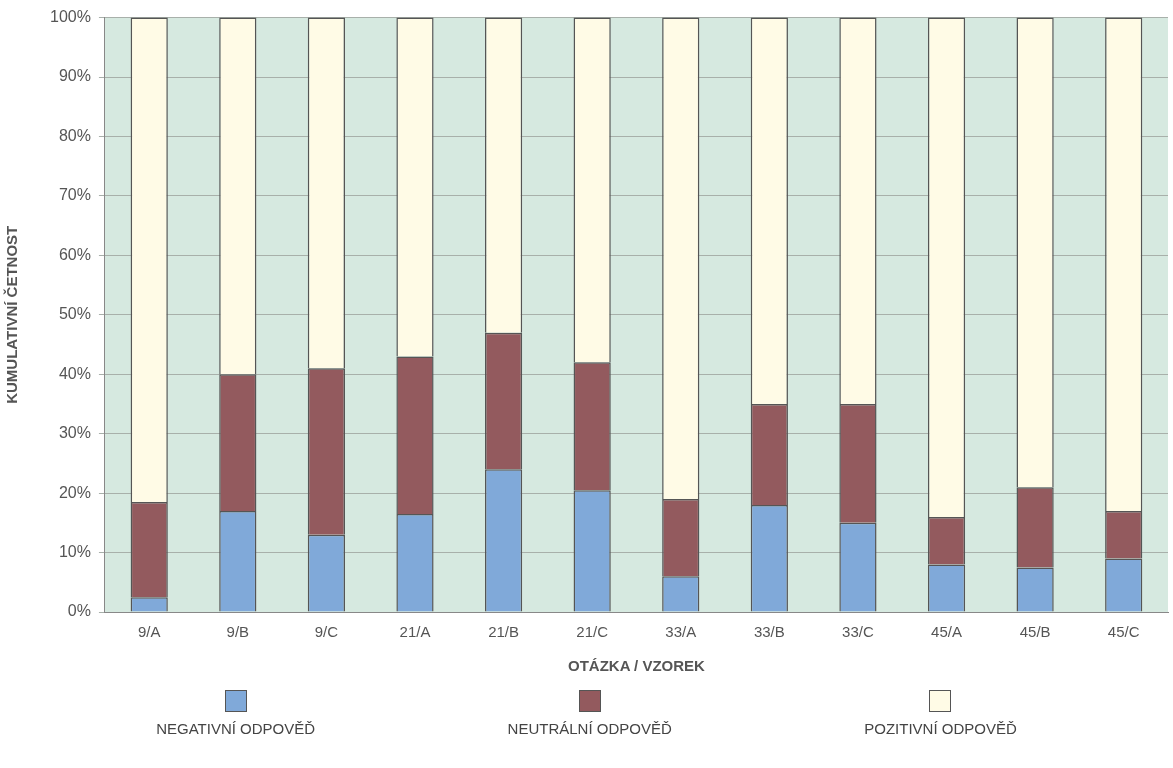 The height and width of the screenshot is (768, 1173). What do you see at coordinates (592, 632) in the screenshot?
I see `x-tick-label: 21/C` at bounding box center [592, 632].